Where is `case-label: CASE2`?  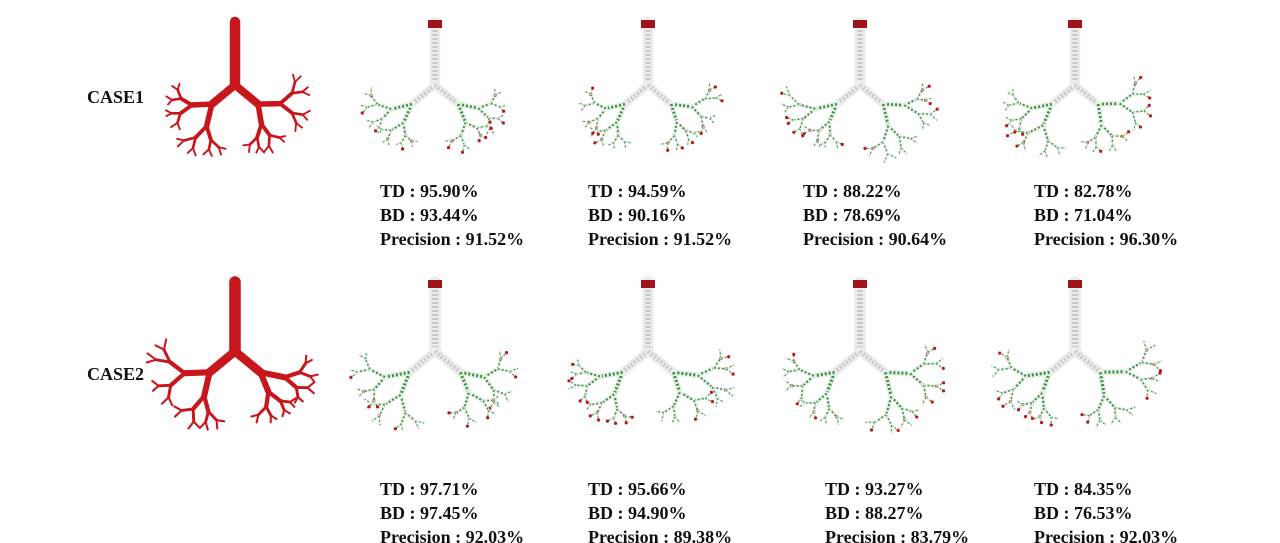
case-label: CASE2 is located at coordinates (115, 374).